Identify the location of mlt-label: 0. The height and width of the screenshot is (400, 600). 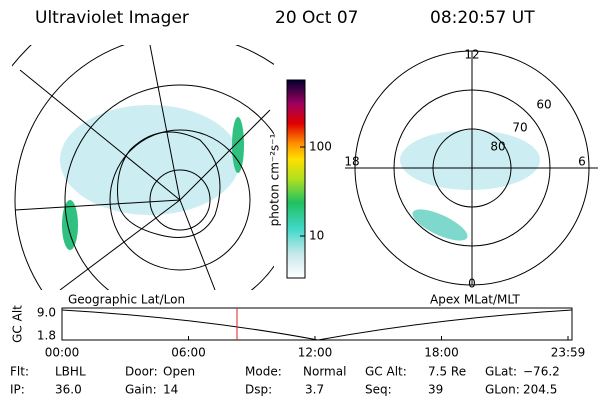
(472, 284).